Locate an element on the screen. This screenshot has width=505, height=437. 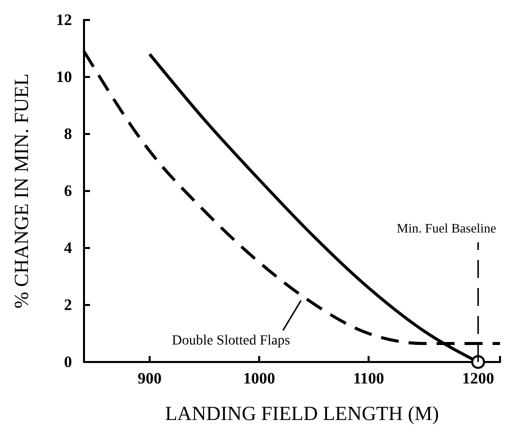
x-tick-label: 1100 is located at coordinates (368, 379).